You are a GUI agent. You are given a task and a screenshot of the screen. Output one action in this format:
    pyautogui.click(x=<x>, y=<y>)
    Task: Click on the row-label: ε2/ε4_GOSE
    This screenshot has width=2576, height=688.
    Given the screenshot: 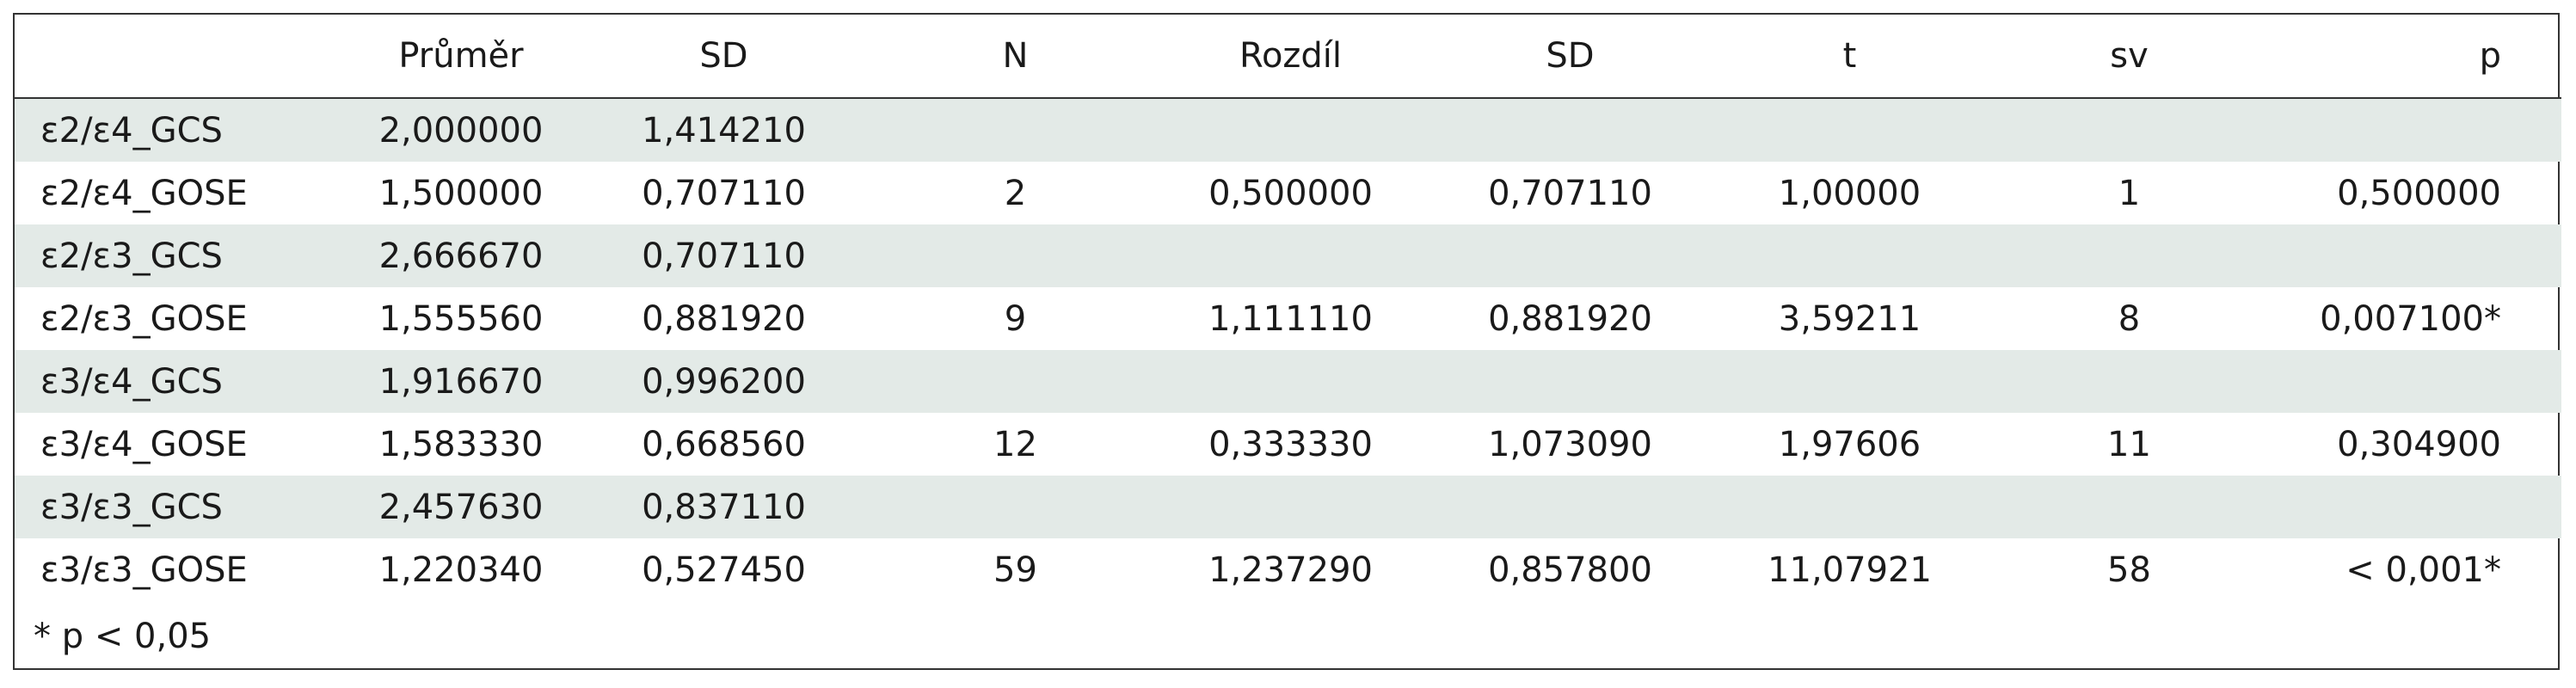 What is the action you would take?
    pyautogui.click(x=144, y=193)
    